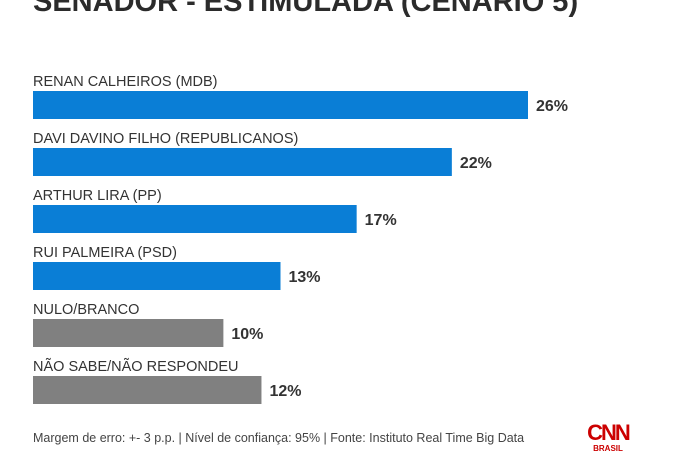  Describe the element at coordinates (125, 82) in the screenshot. I see `category-label: RENAN CALHEIROS (MDB)` at that location.